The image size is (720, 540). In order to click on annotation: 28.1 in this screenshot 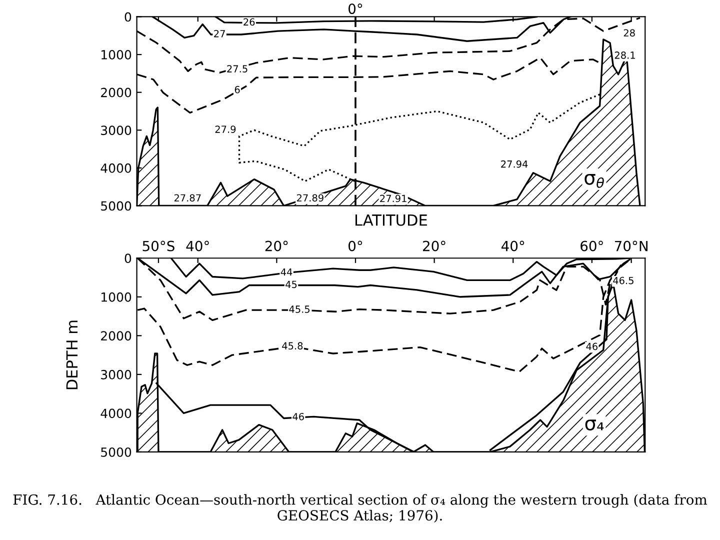, I will do `click(624, 55)`.